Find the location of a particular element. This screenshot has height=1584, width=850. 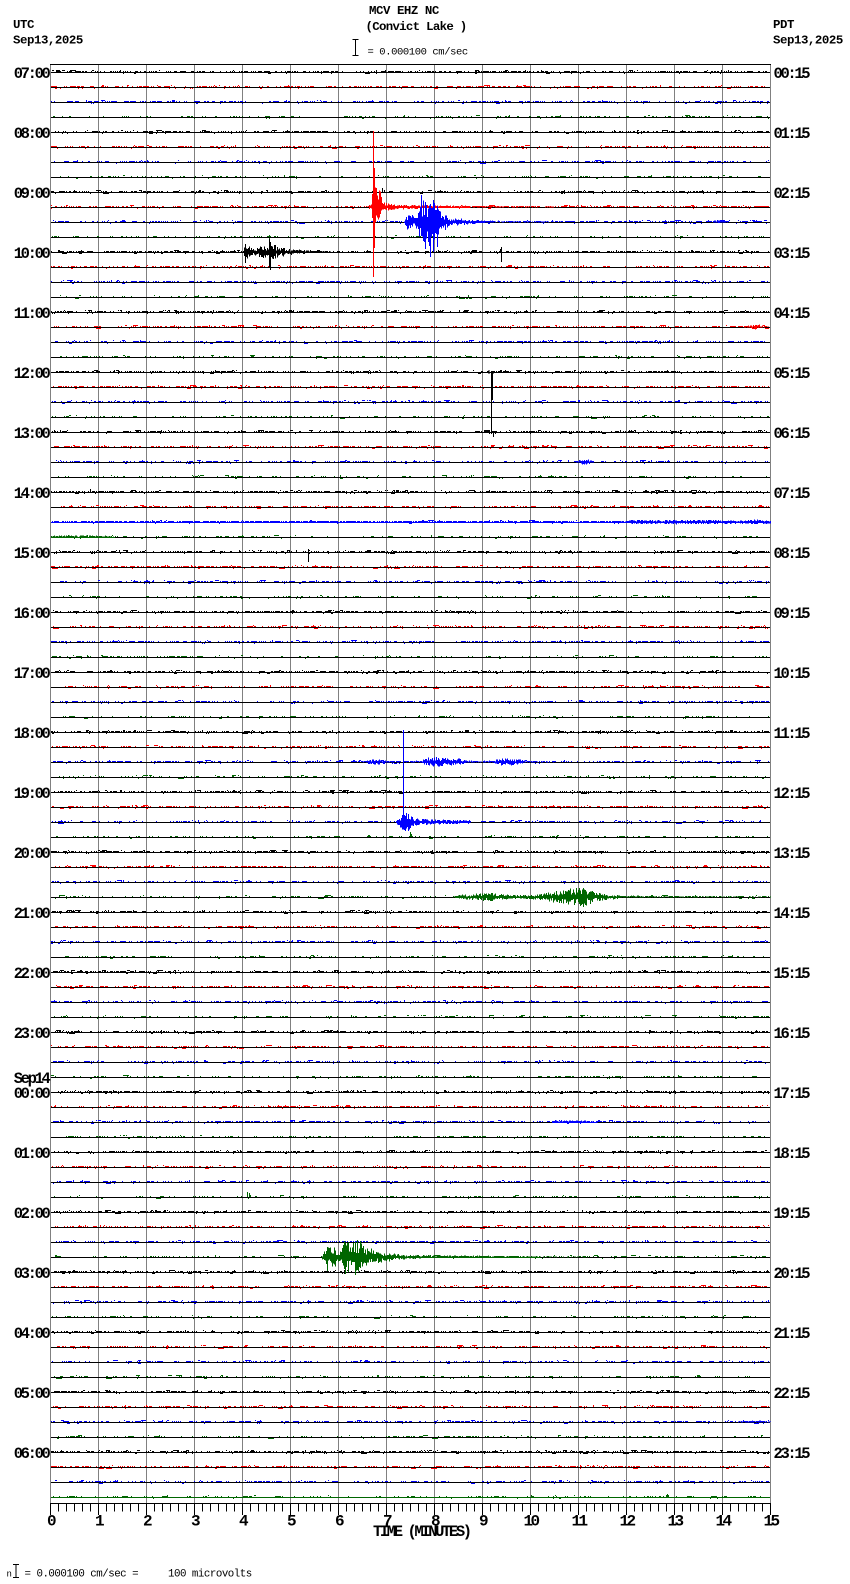

svg-text: 3 is located at coordinates (195, 1522).